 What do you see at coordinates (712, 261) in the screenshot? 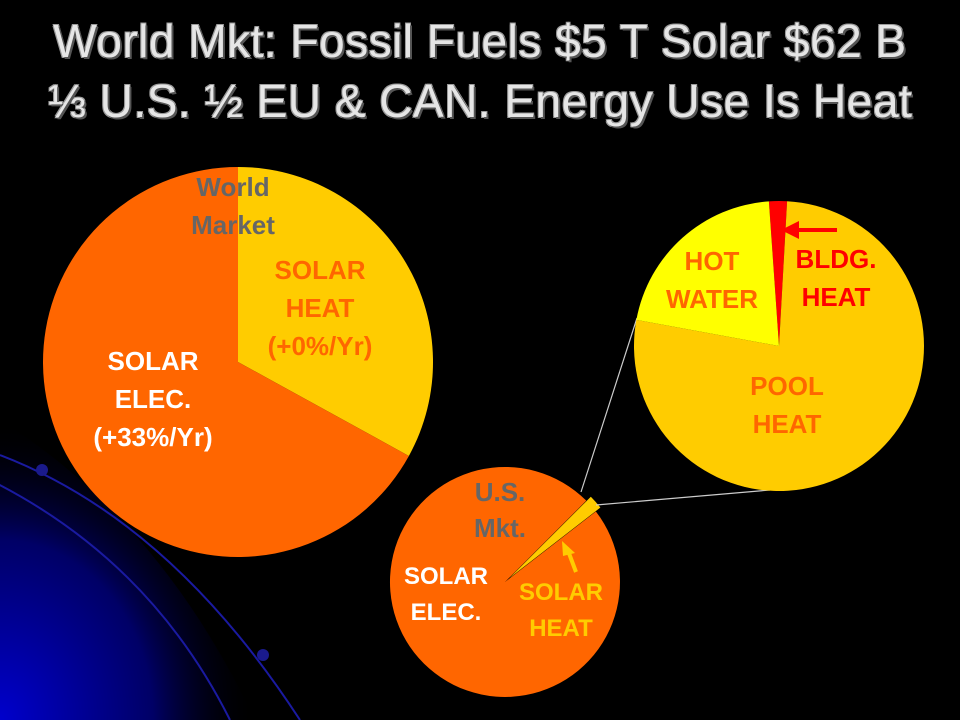
I see `detail-label-hot-water-line: HOT` at bounding box center [712, 261].